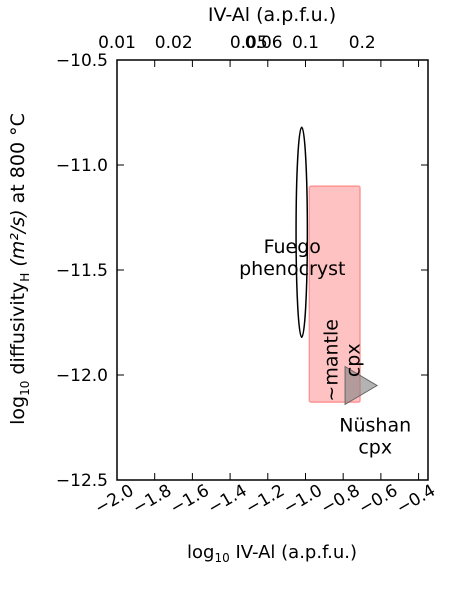 Image resolution: width=450 pixels, height=600 pixels. I want to click on y-axis-label-math: (m²/s), so click(18, 240).